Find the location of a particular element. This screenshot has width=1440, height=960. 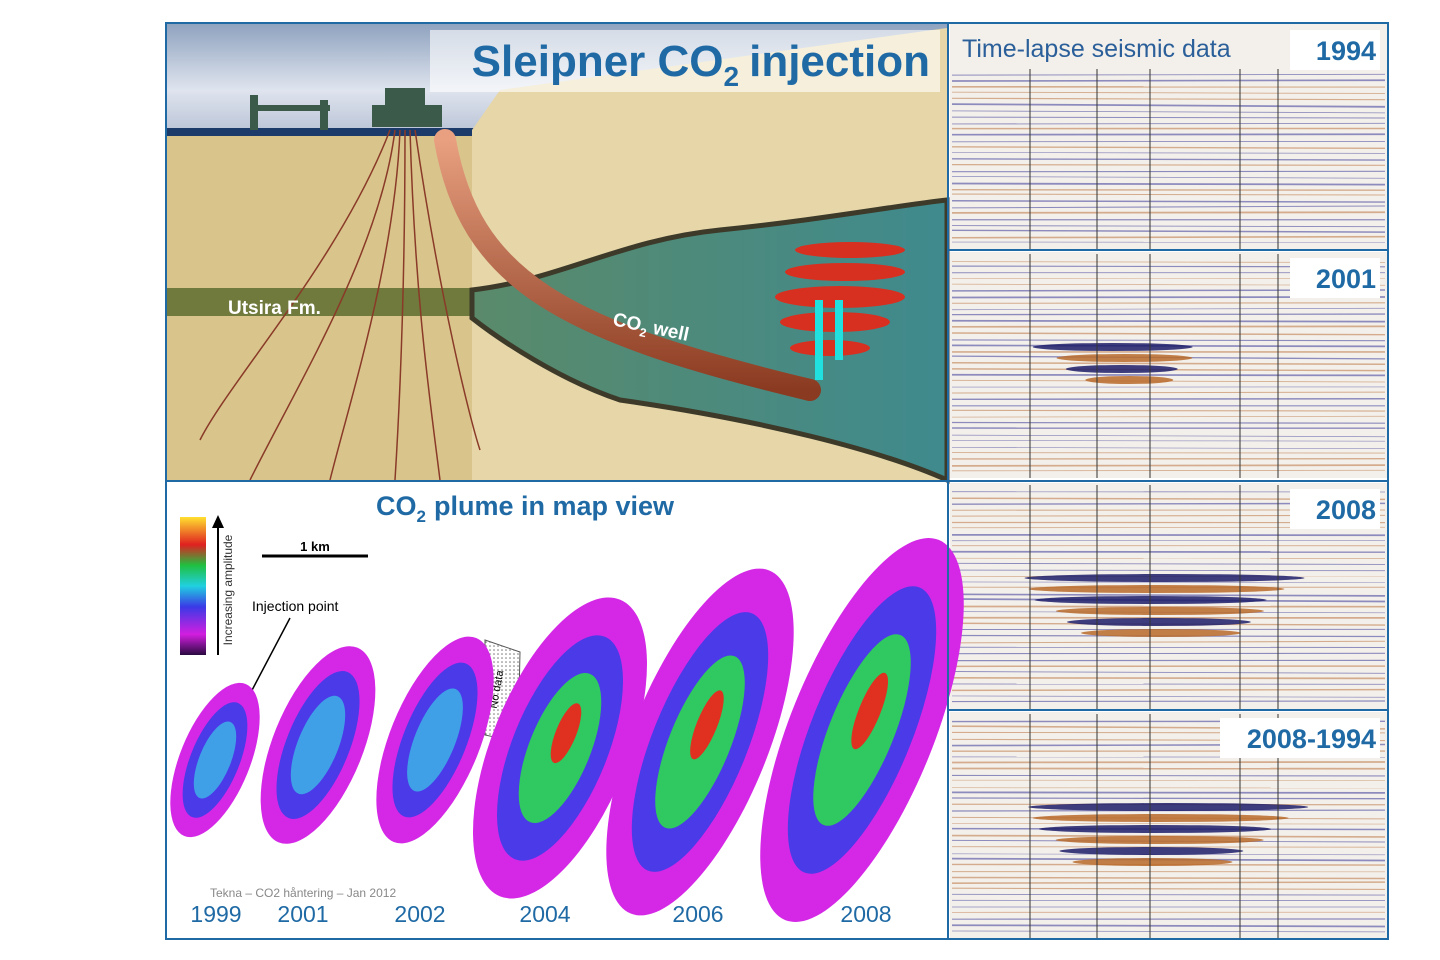

title-backdrop is located at coordinates (685, 61).